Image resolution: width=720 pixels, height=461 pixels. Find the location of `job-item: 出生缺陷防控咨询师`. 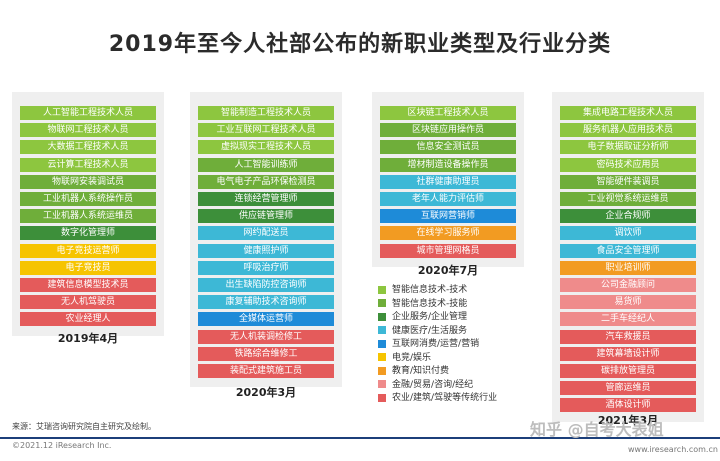

job-item: 出生缺陷防控咨询师 is located at coordinates (266, 285).